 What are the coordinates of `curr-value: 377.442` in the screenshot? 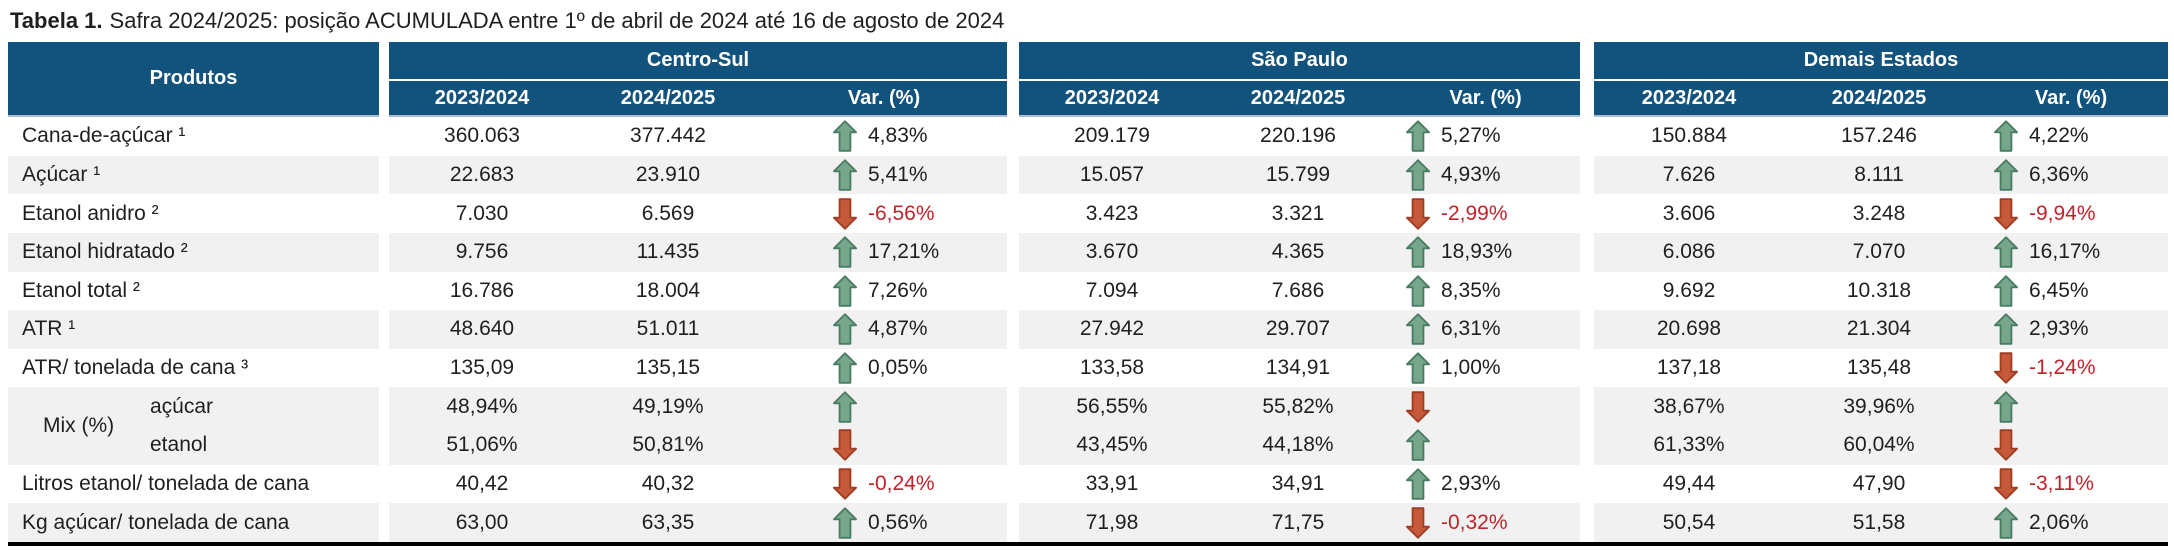 It's located at (668, 136).